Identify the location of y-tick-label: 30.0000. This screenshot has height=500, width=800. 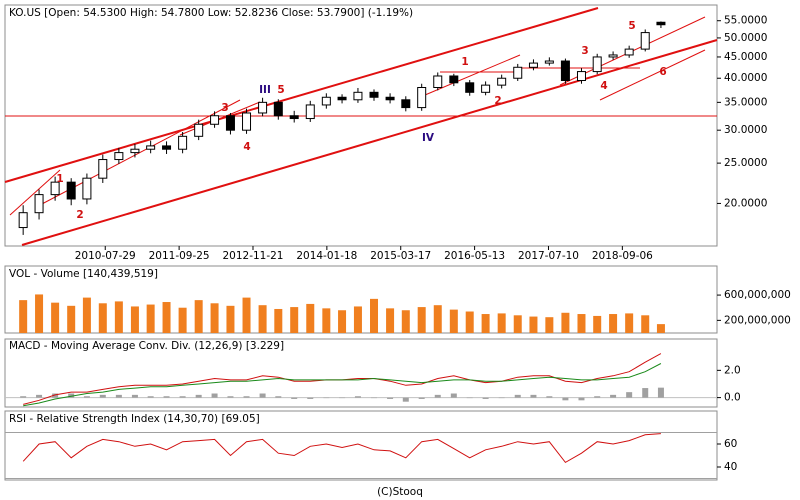
(745, 130).